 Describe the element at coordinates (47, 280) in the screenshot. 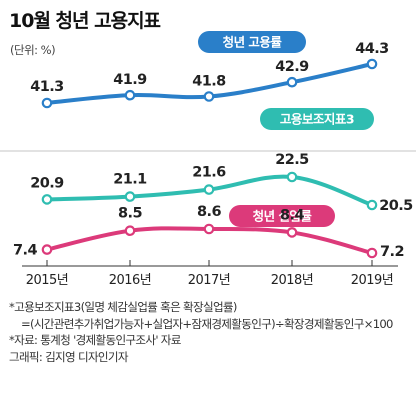

I see `x-tick-label-1: 2015년` at that location.